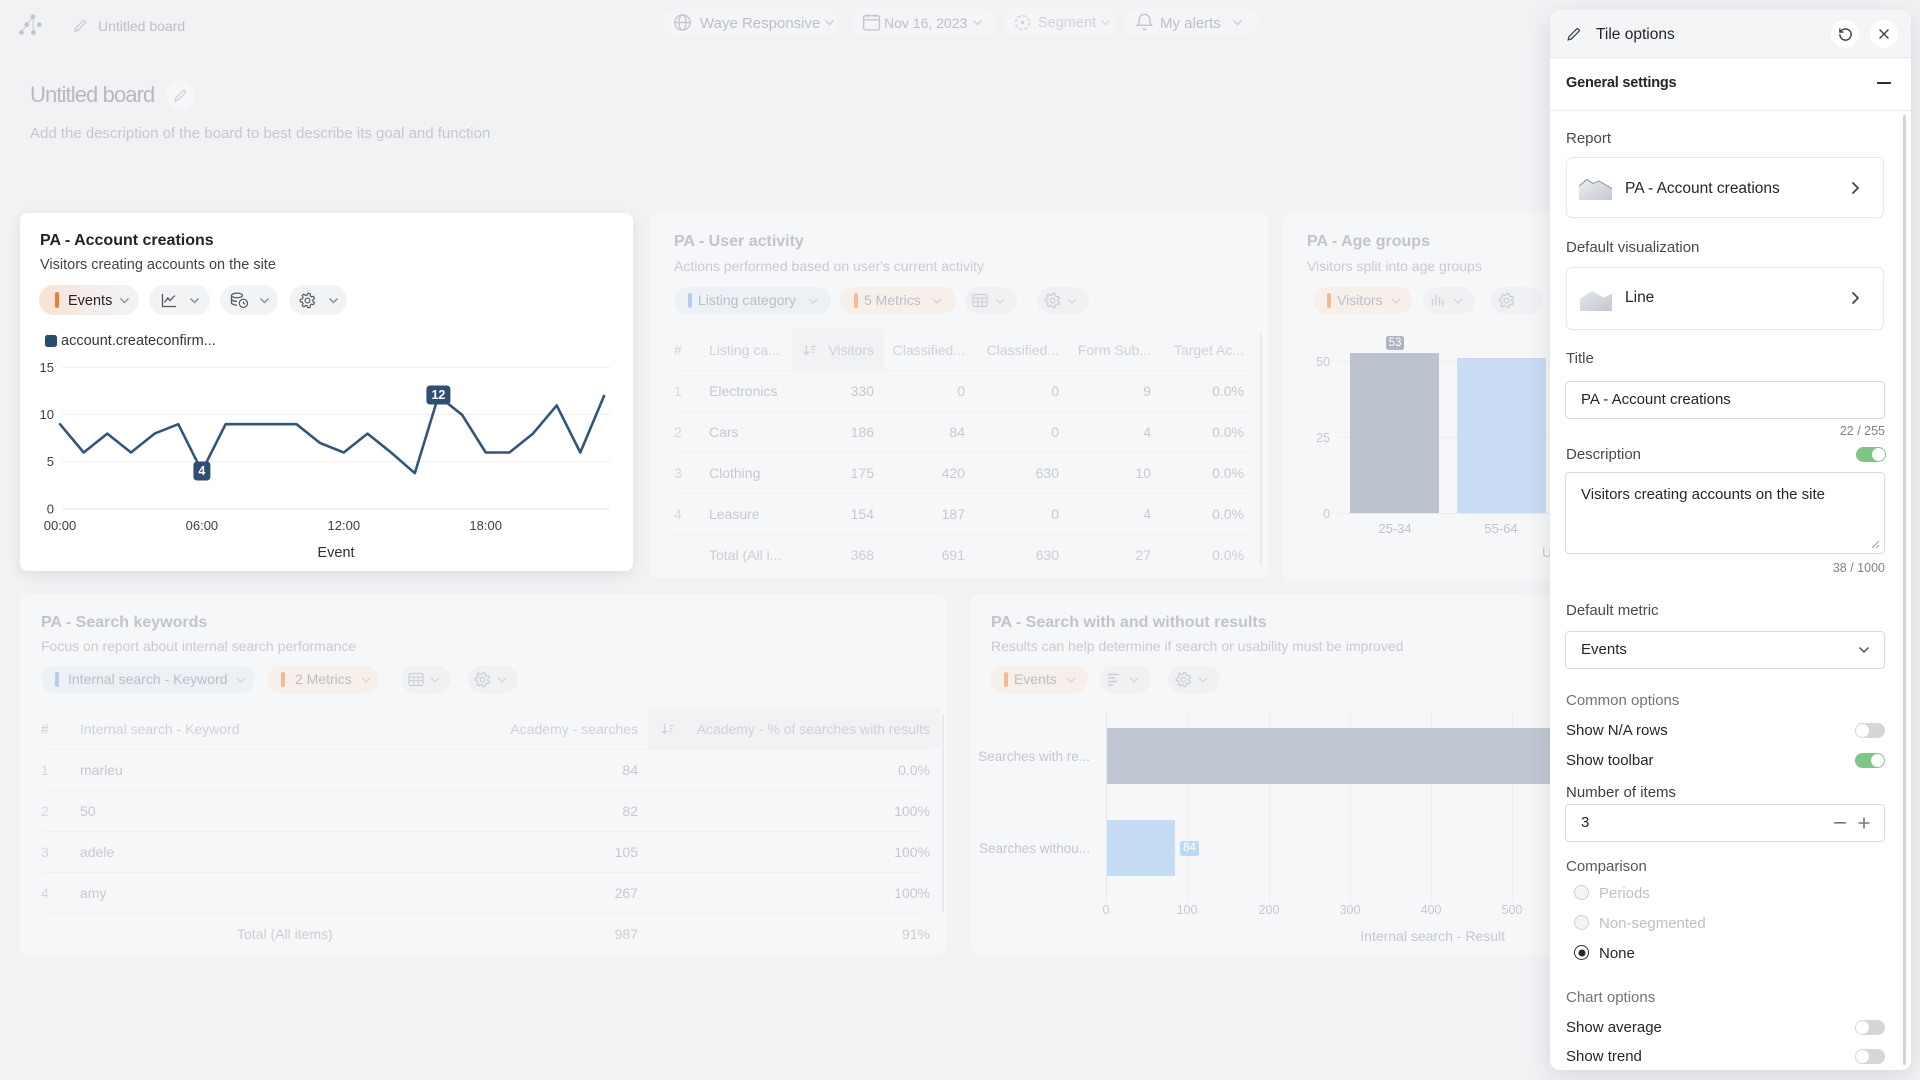 The height and width of the screenshot is (1080, 1920). Describe the element at coordinates (47, 414) in the screenshot. I see `svg-text: 10` at that location.